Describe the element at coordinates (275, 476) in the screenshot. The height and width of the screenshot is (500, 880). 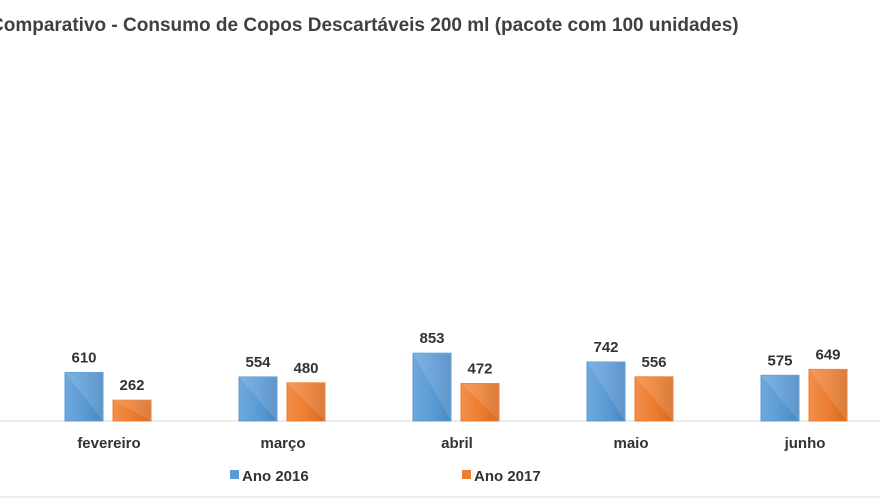
I see `legend-label-ano-2016: Ano 2016` at that location.